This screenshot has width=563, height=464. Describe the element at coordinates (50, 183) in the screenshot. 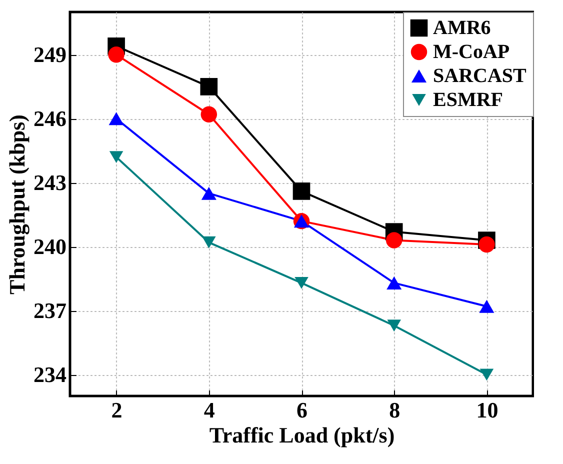

I see `y-tick-label: 243` at that location.